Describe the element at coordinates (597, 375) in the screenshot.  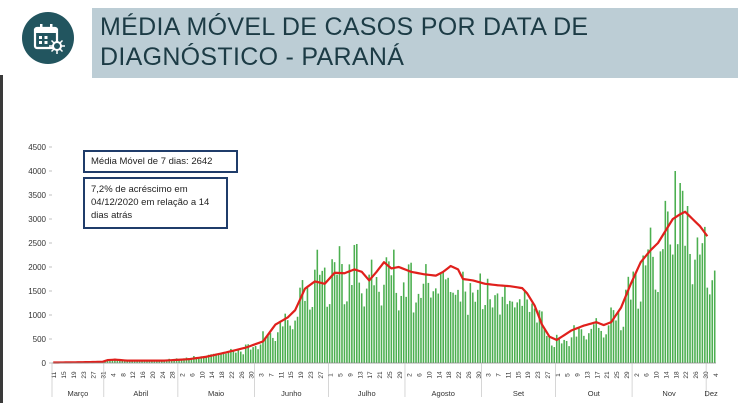
I see `x-day-label: 17` at that location.